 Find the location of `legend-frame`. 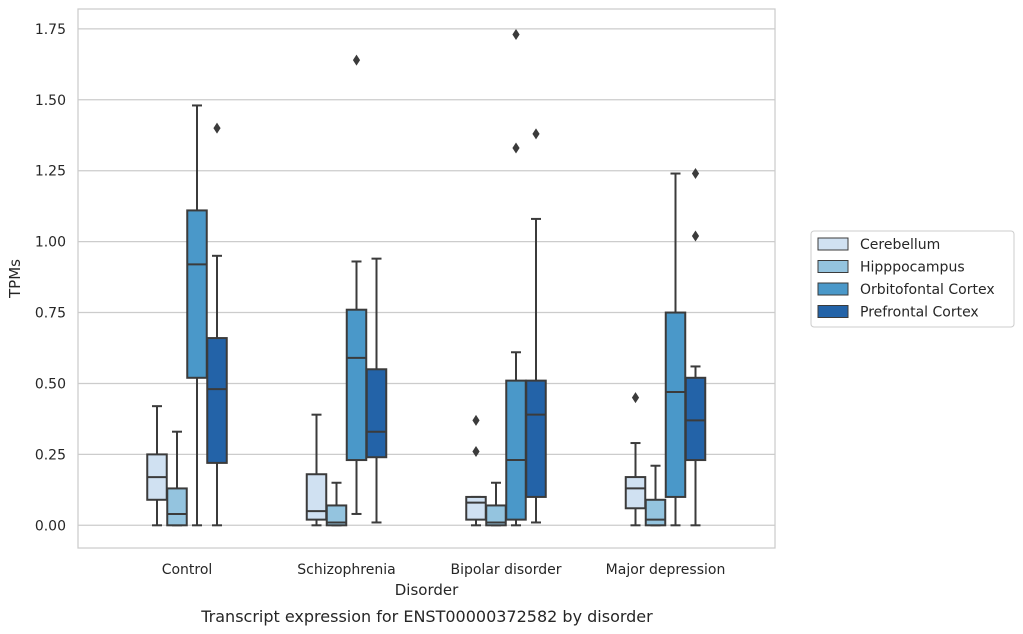

legend-frame is located at coordinates (912, 279).